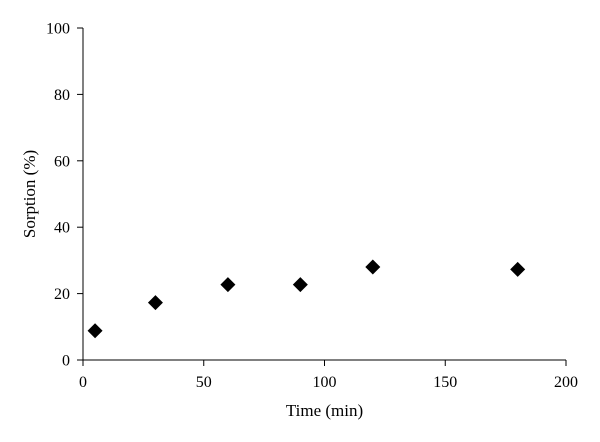  Describe the element at coordinates (325, 382) in the screenshot. I see `x-tick-label: 100` at that location.